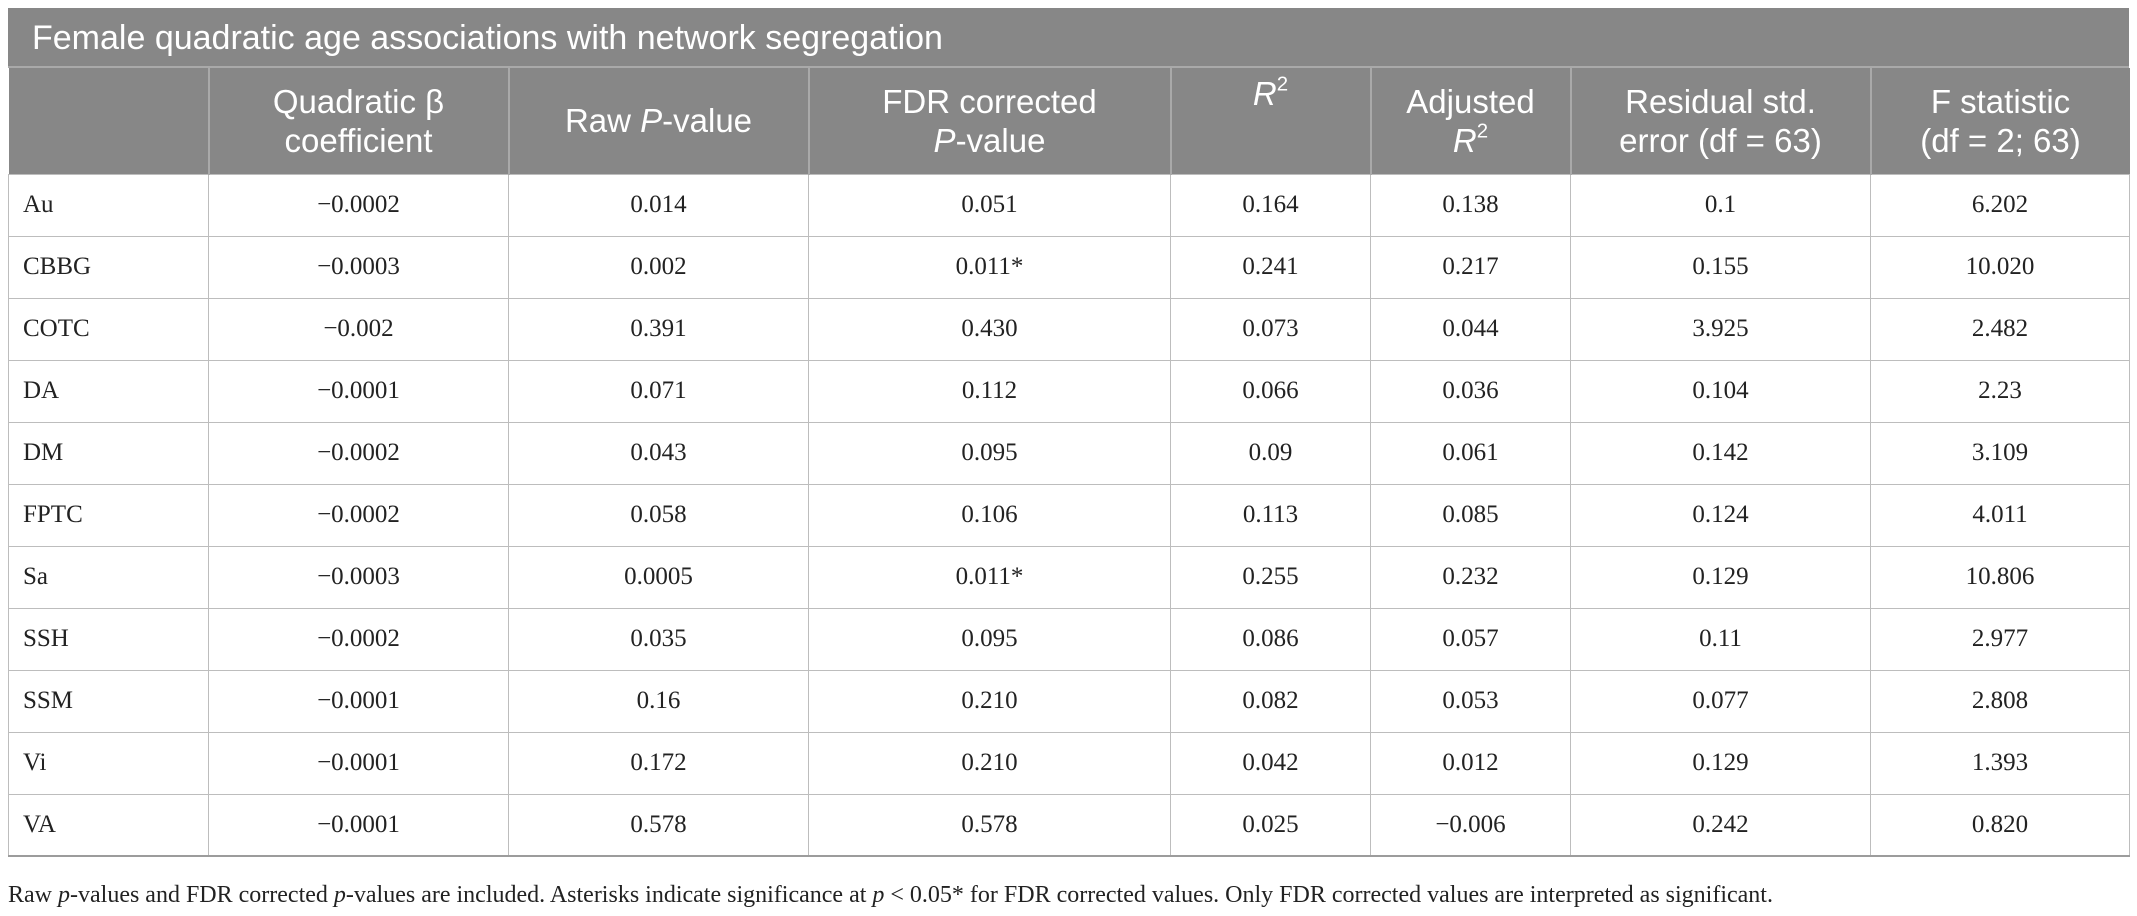  What do you see at coordinates (358, 577) in the screenshot?
I see `cell-quadratic-beta: −0.0003` at bounding box center [358, 577].